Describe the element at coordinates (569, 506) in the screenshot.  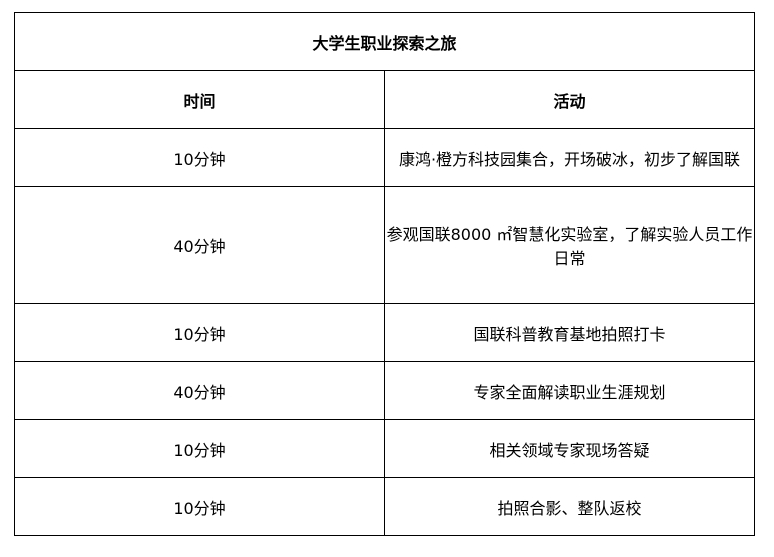
I see `activity-cell: 拍照合影、整队返校` at that location.